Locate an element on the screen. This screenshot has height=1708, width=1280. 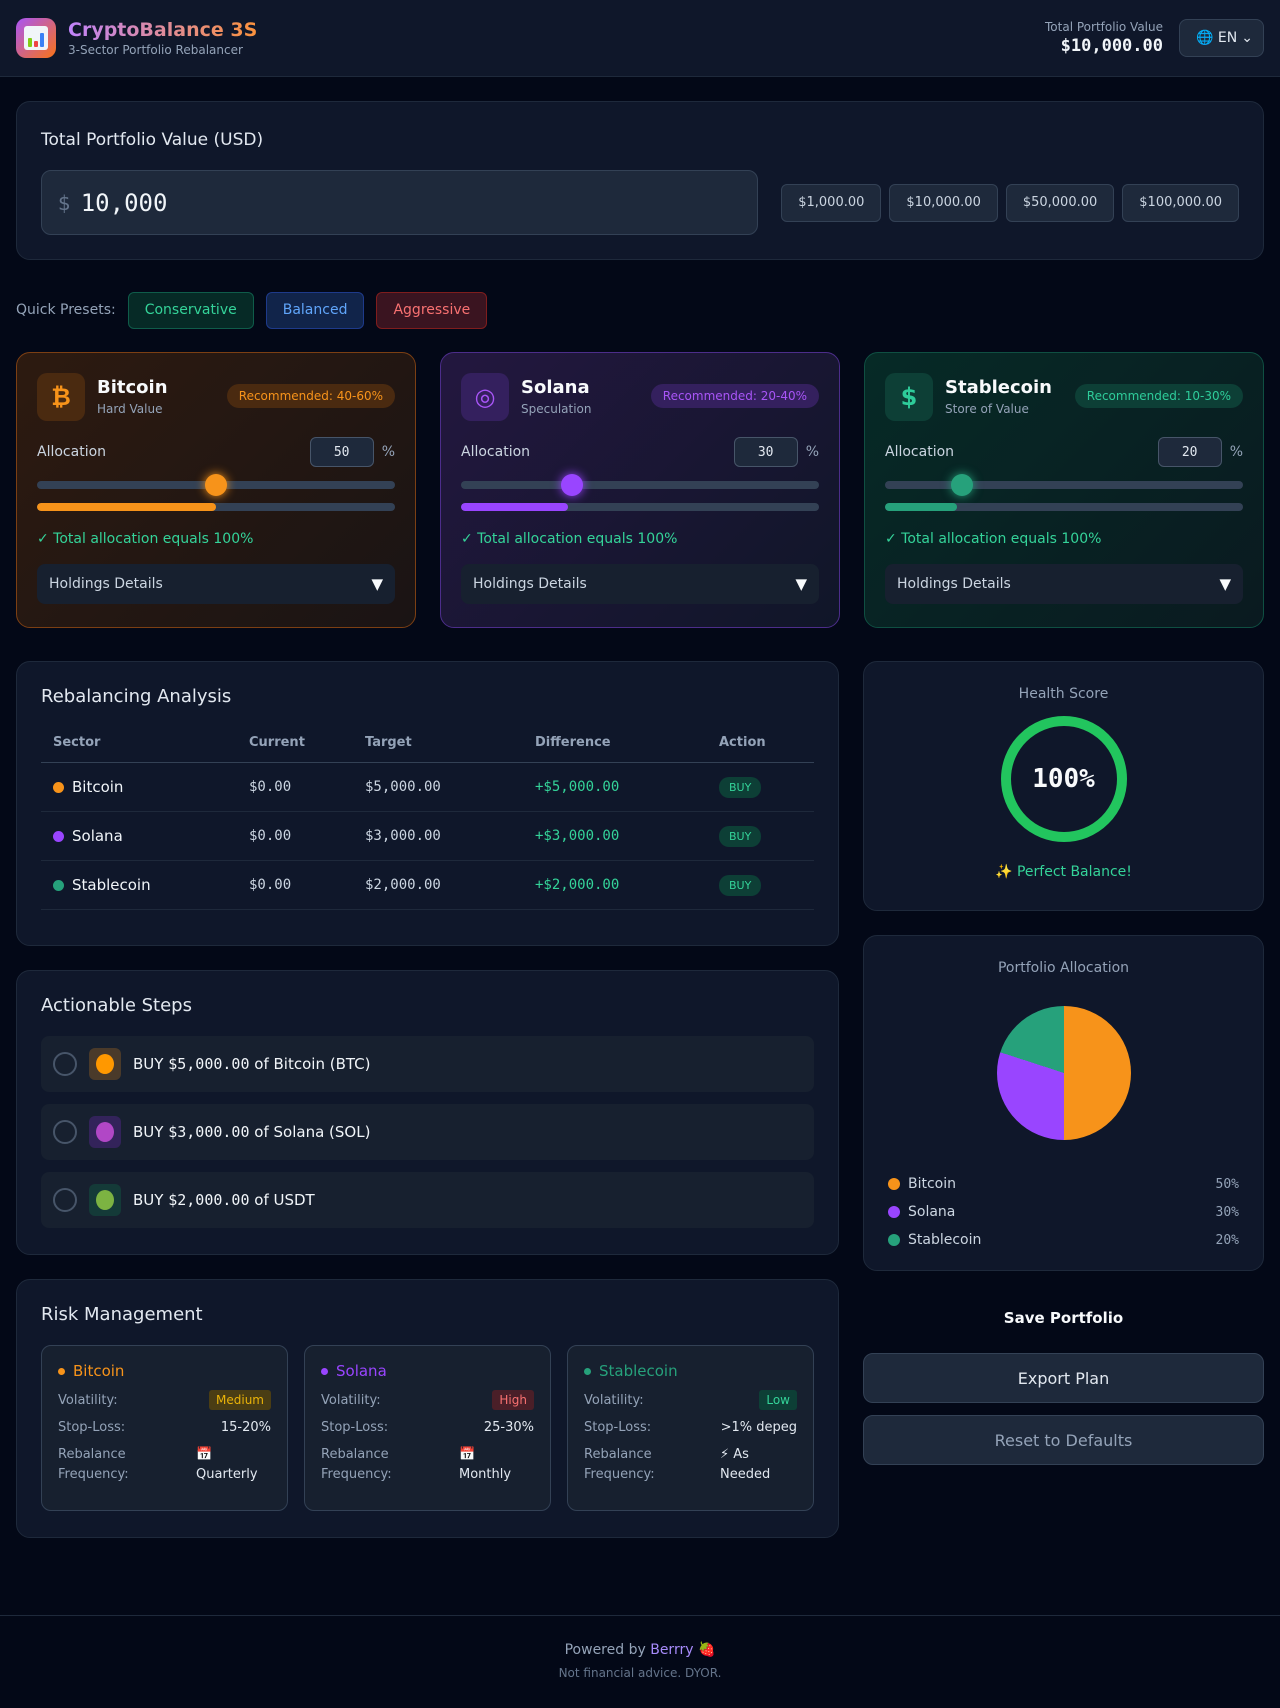
sector-name: Bitcoin is located at coordinates (132, 387).